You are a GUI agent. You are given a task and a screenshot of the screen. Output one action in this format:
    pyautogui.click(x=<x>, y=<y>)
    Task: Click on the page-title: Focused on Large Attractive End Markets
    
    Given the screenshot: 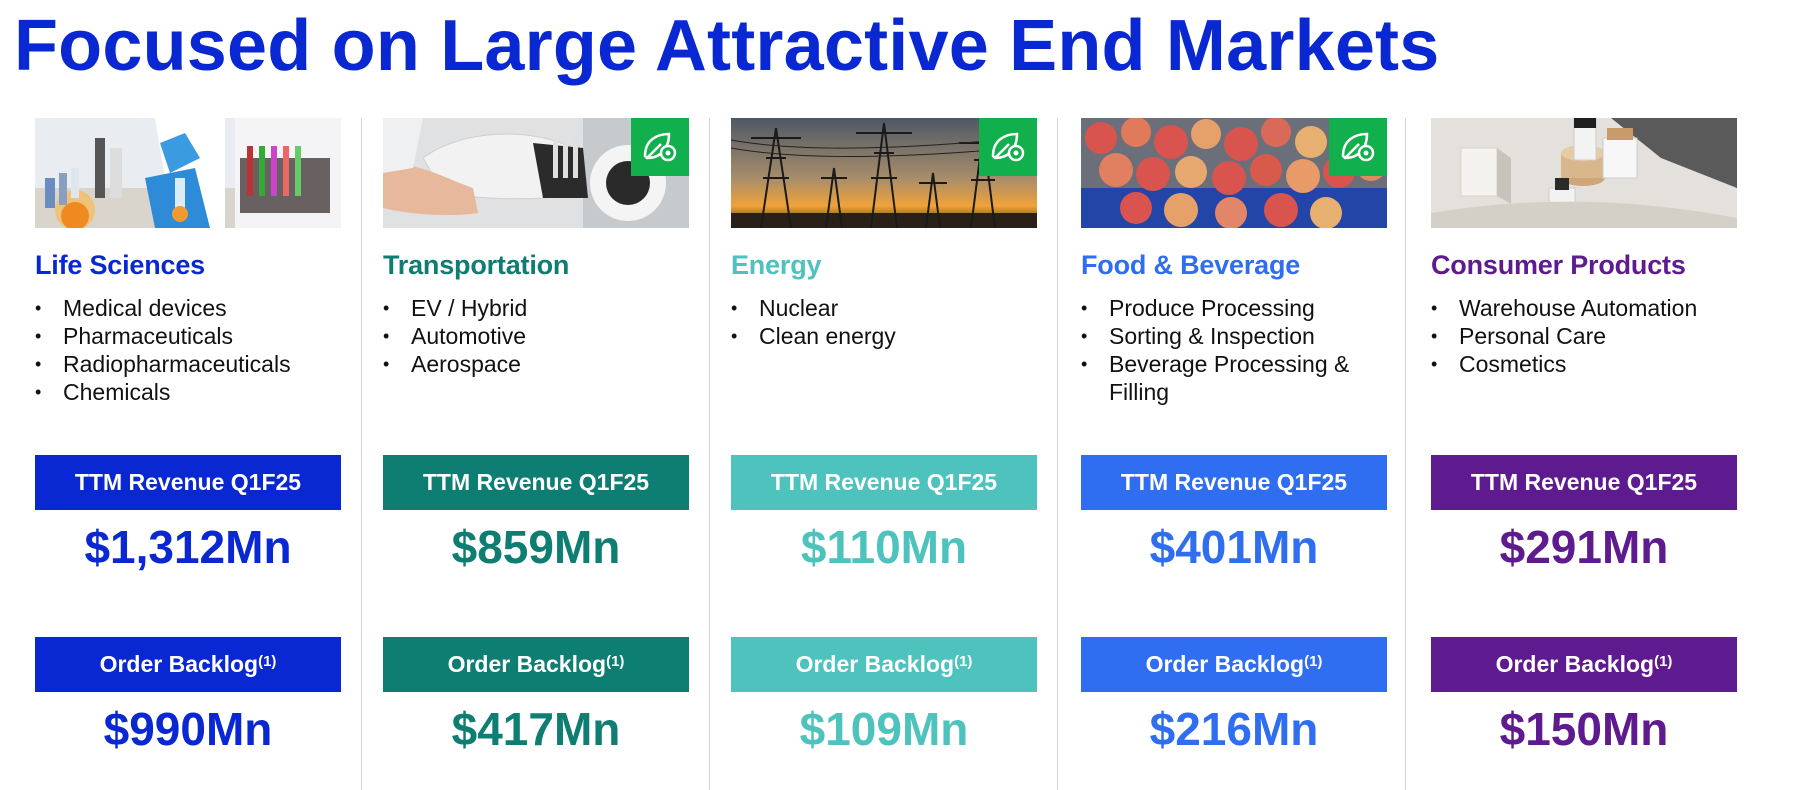 What is the action you would take?
    pyautogui.click(x=727, y=46)
    